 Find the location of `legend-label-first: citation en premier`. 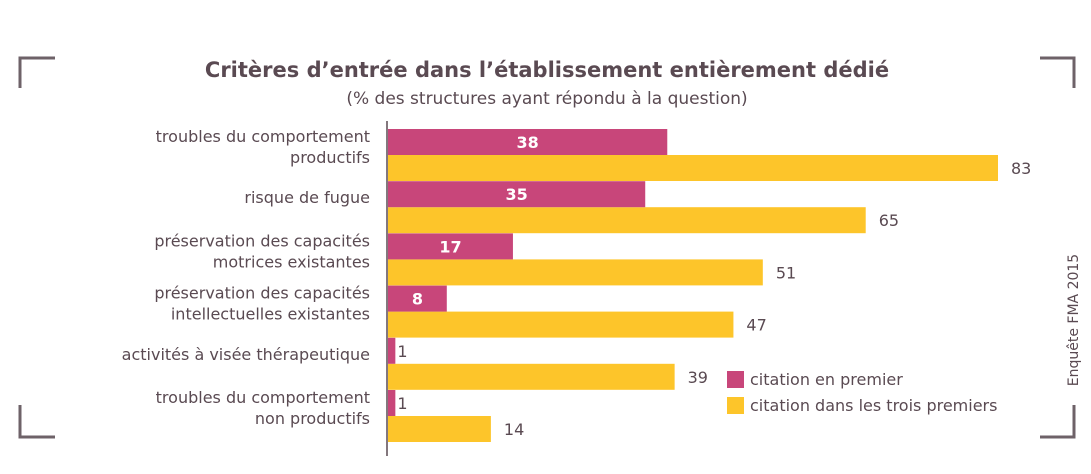

legend-label-first: citation en premier is located at coordinates (826, 379).